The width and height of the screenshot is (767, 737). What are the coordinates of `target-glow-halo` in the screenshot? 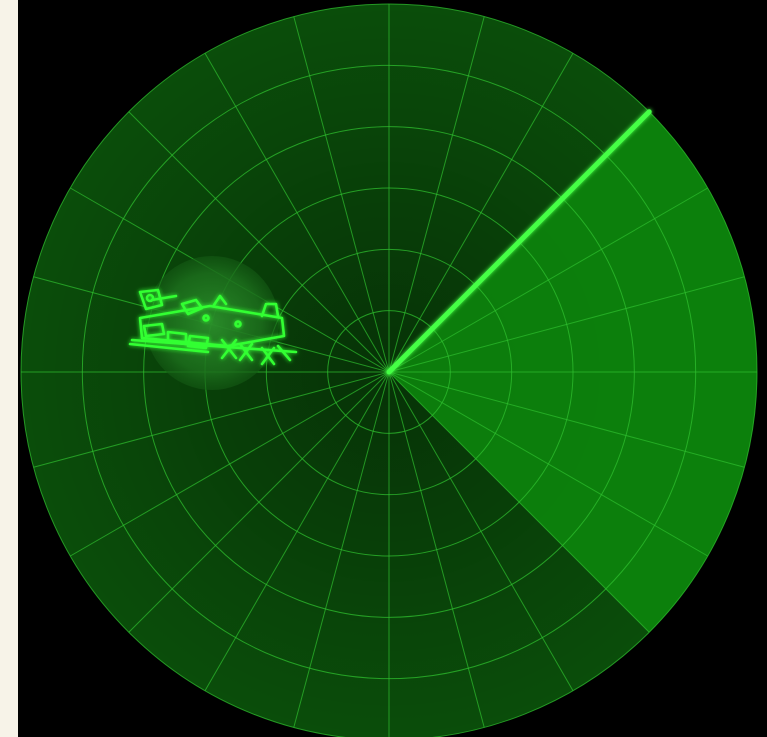 It's located at (212, 323).